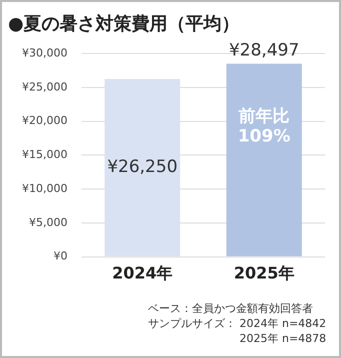  Describe the element at coordinates (237, 323) in the screenshot. I see `text: サンプルサイズ： 2024年 n=4842` at that location.